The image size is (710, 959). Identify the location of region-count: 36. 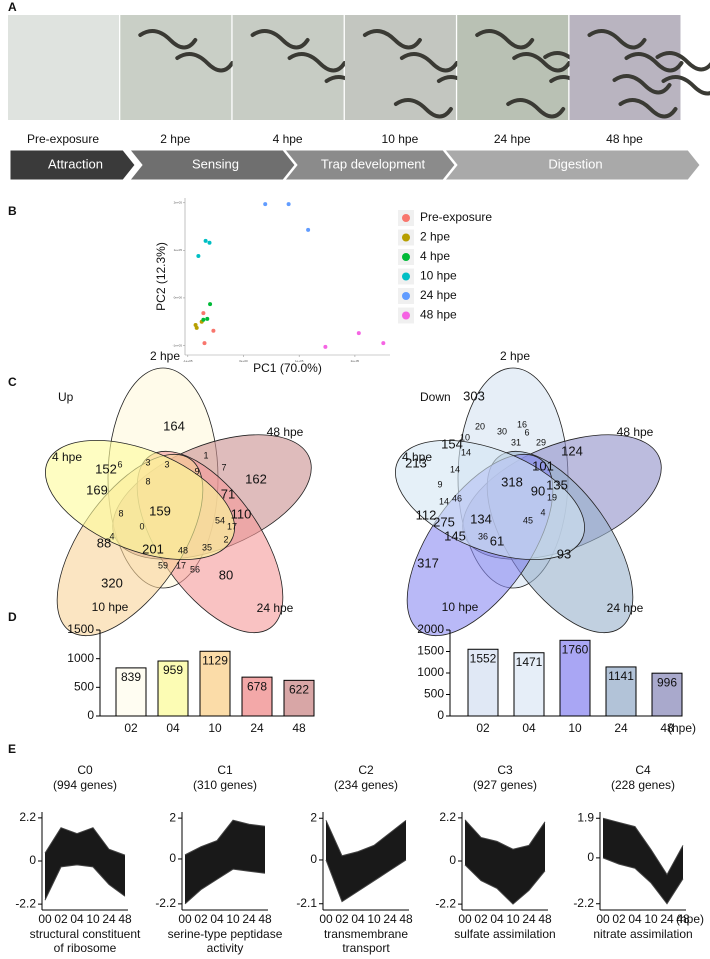
(483, 536).